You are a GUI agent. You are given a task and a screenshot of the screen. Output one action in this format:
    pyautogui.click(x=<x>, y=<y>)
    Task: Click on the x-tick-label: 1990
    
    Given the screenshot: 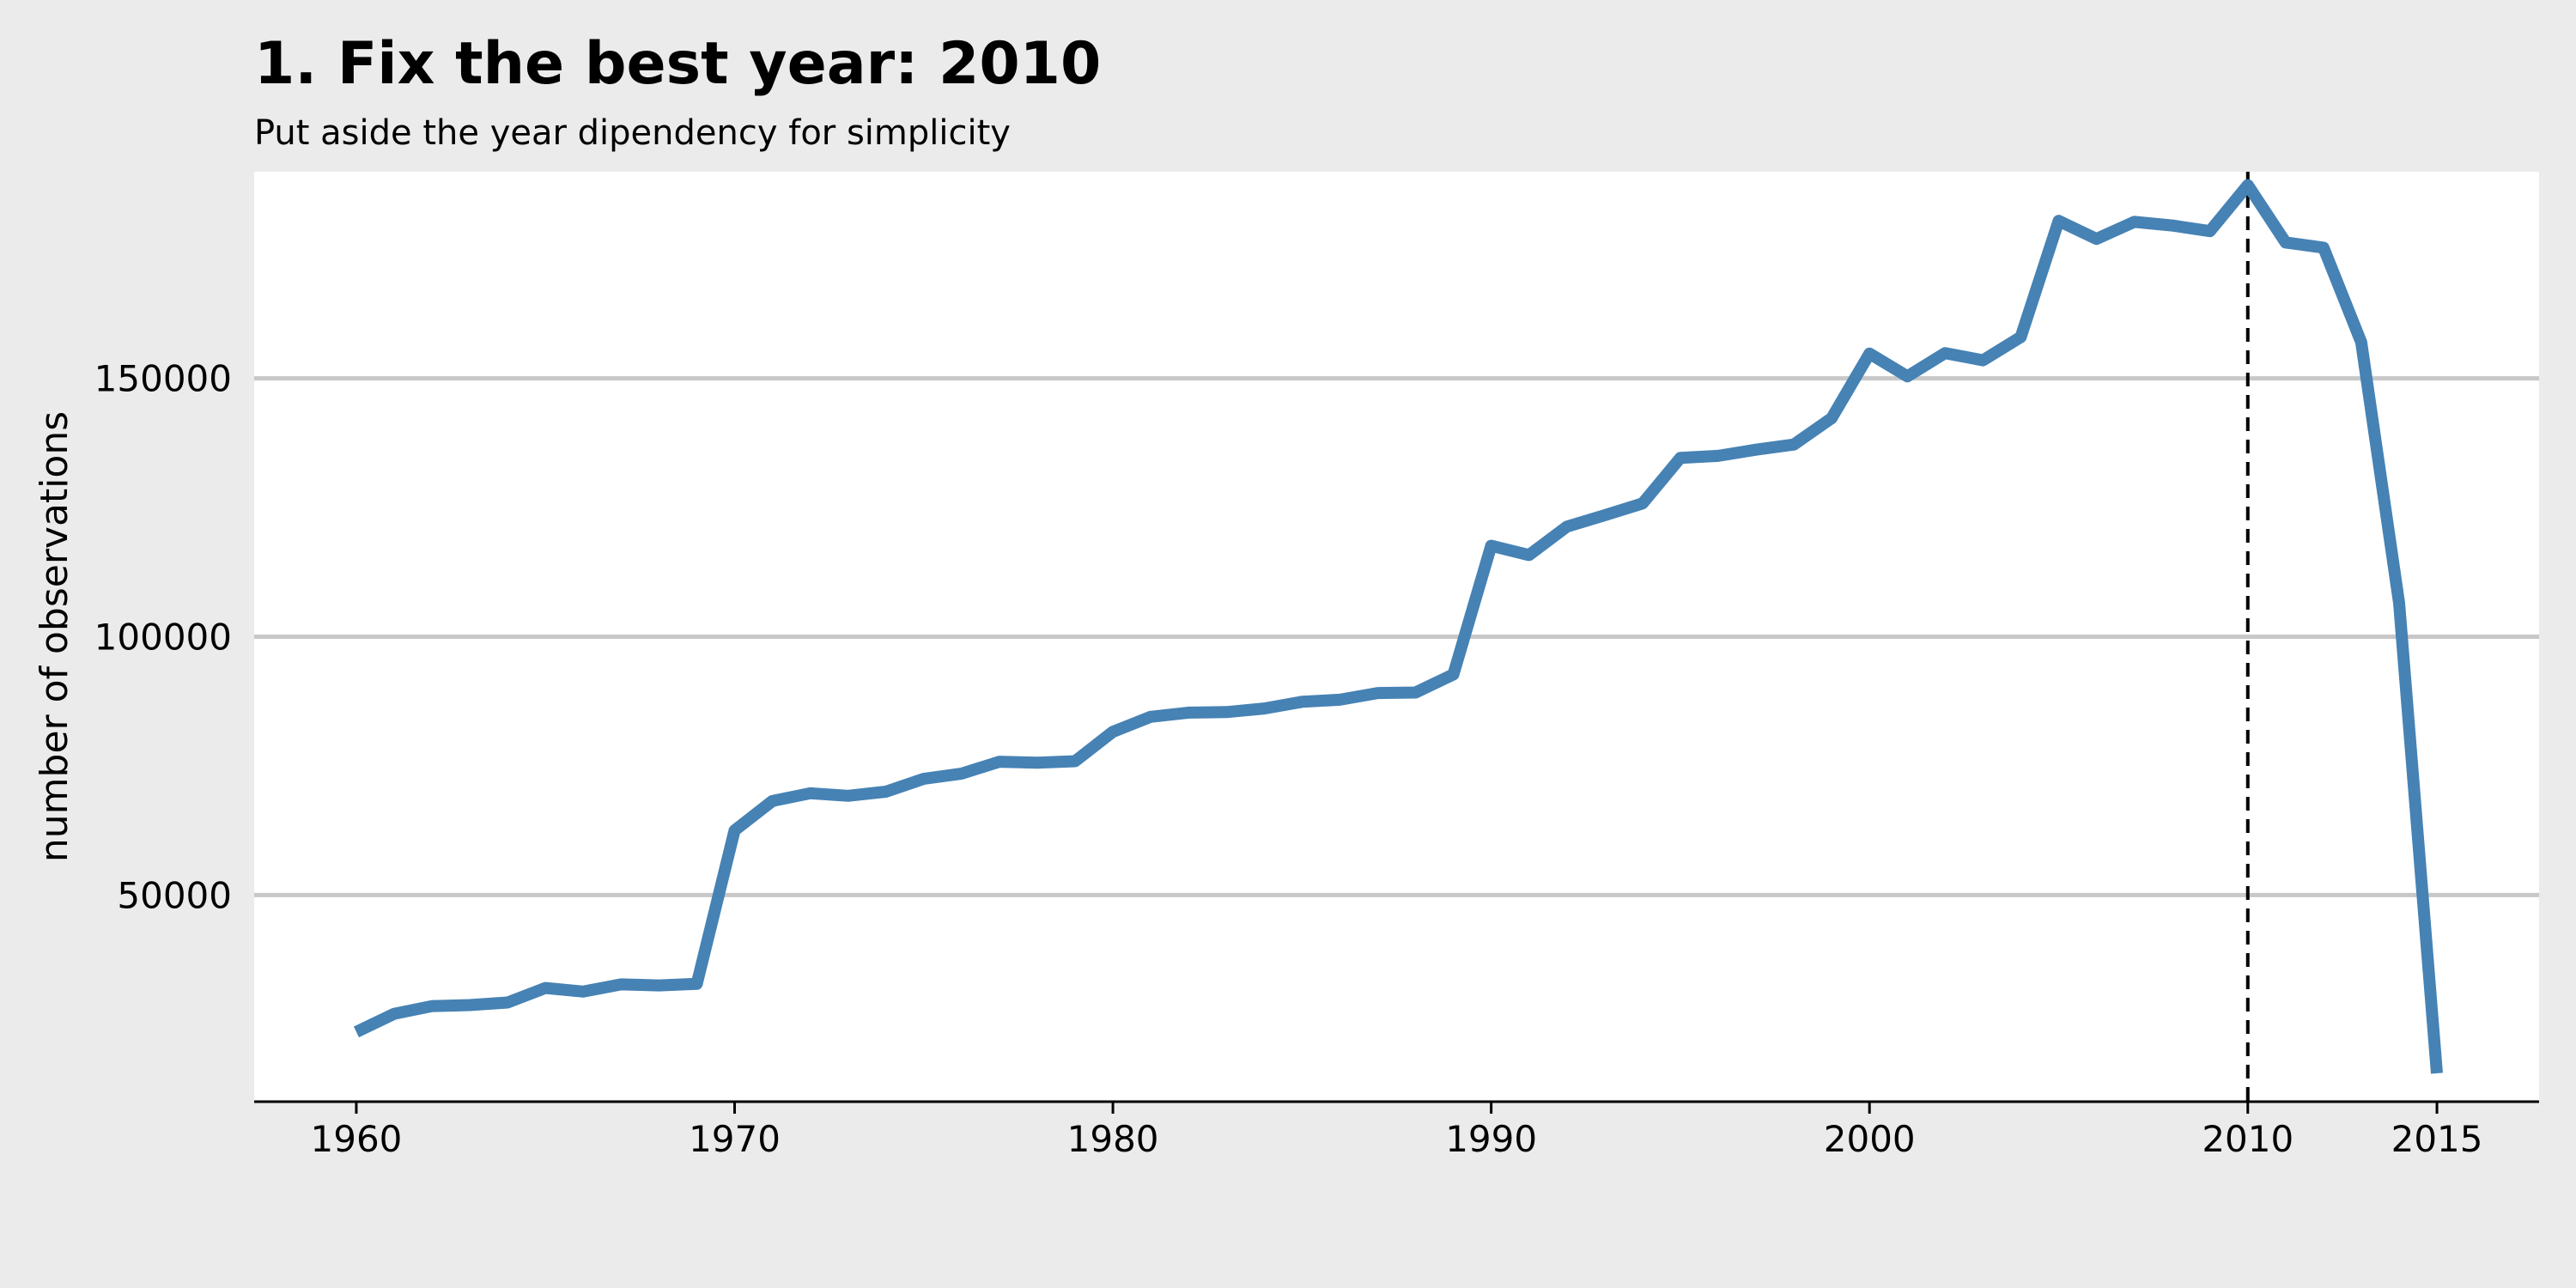 What is the action you would take?
    pyautogui.click(x=1491, y=1139)
    